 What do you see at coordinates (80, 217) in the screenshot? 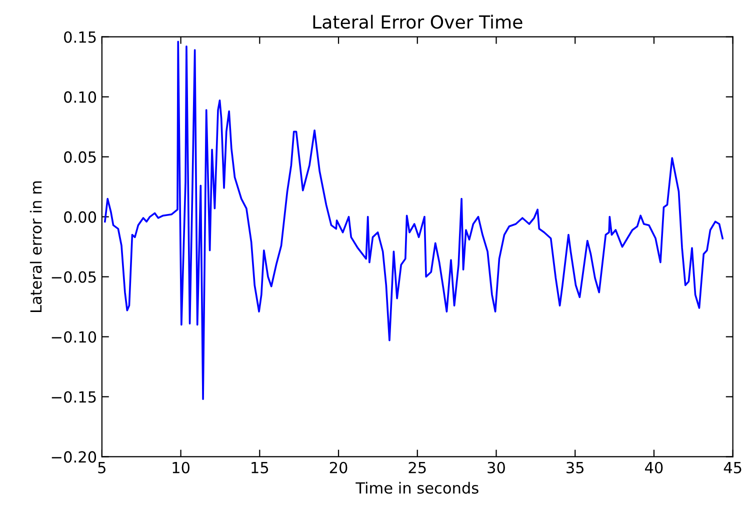
I see `y-tick-label: 0.00` at bounding box center [80, 217].